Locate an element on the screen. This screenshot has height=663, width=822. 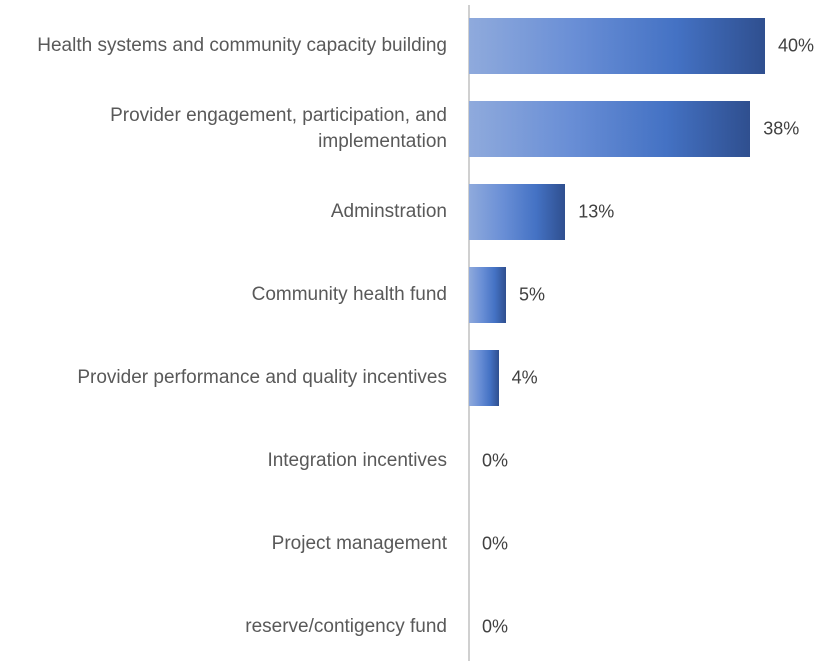
category-label: Project management is located at coordinates (359, 543).